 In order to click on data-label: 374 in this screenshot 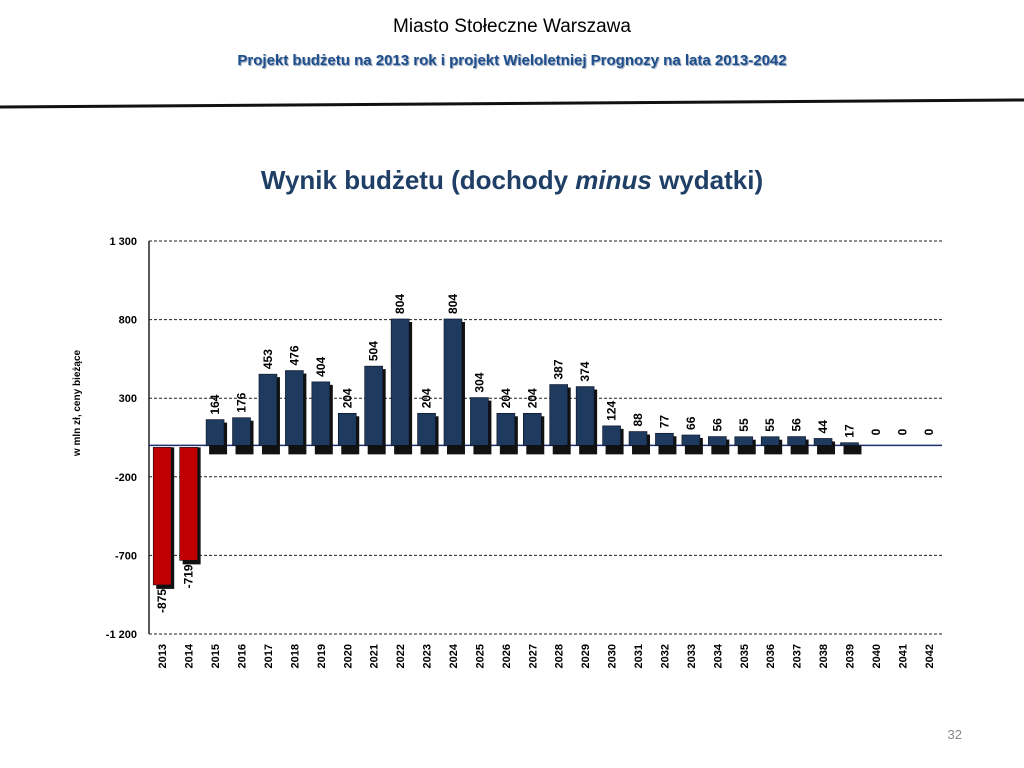, I will do `click(585, 371)`.